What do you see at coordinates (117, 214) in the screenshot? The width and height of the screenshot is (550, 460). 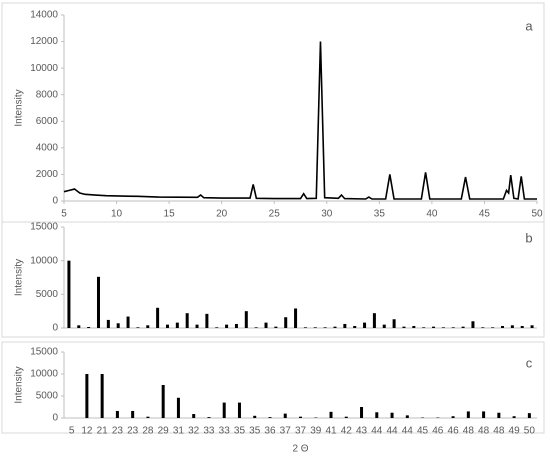 I see `x-tick-label: 10` at bounding box center [117, 214].